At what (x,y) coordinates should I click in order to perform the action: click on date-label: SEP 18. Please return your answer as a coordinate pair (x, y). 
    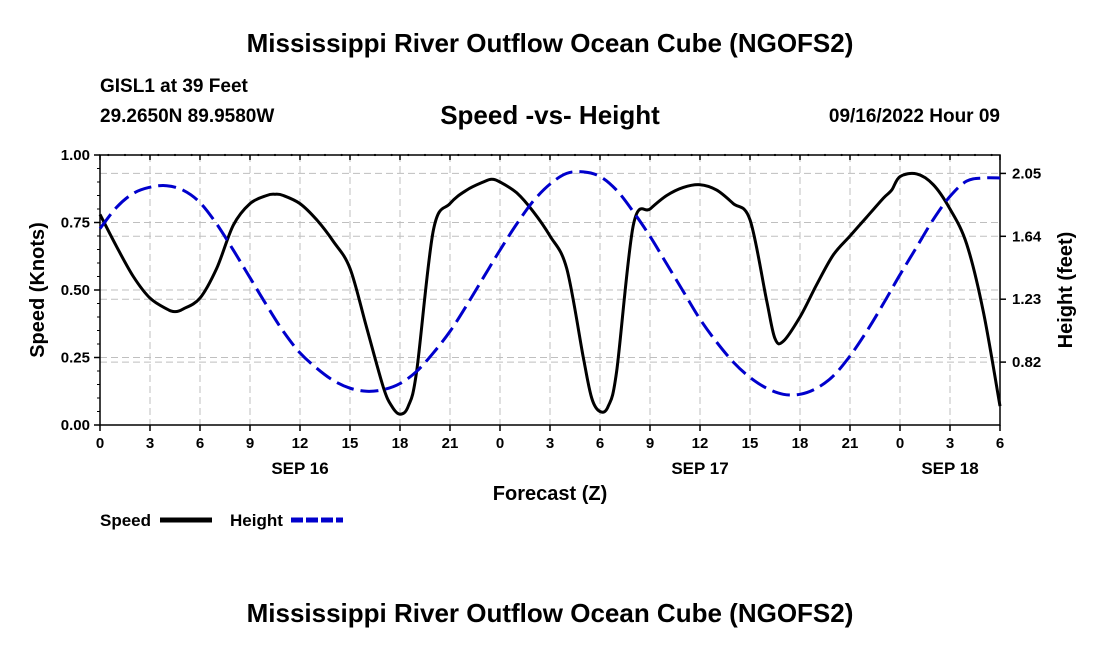
    Looking at the image, I should click on (949, 468).